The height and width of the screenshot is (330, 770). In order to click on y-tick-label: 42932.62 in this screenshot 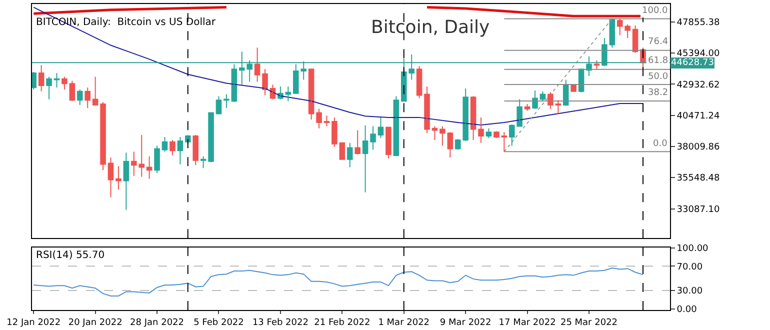, I will do `click(698, 85)`.